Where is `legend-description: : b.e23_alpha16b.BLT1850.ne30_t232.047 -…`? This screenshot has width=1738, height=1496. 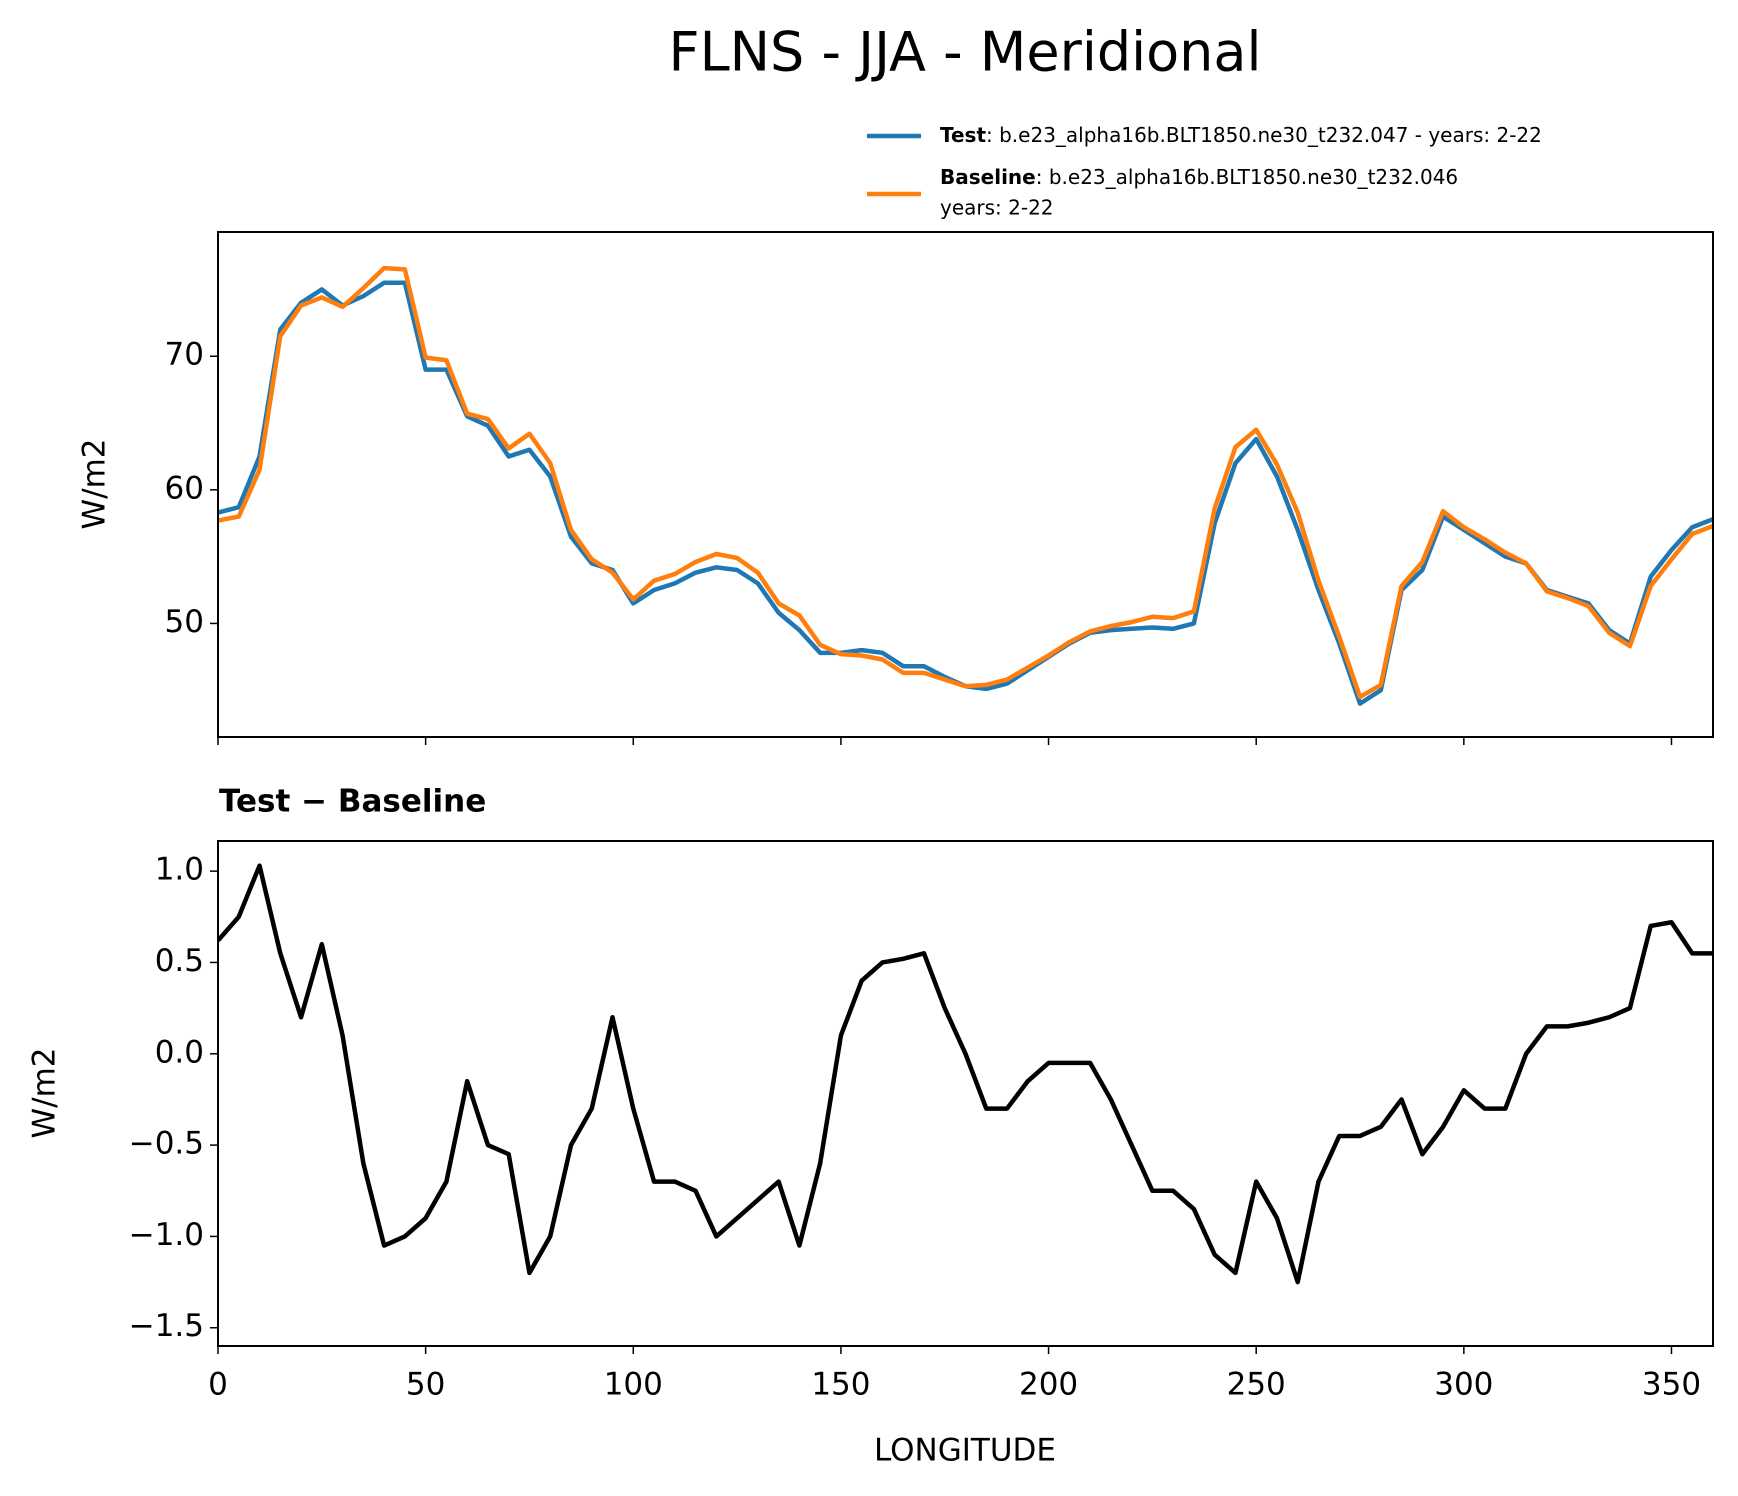
legend-description: : b.e23_alpha16b.BLT1850.ne30_t232.047 -… is located at coordinates (1264, 135).